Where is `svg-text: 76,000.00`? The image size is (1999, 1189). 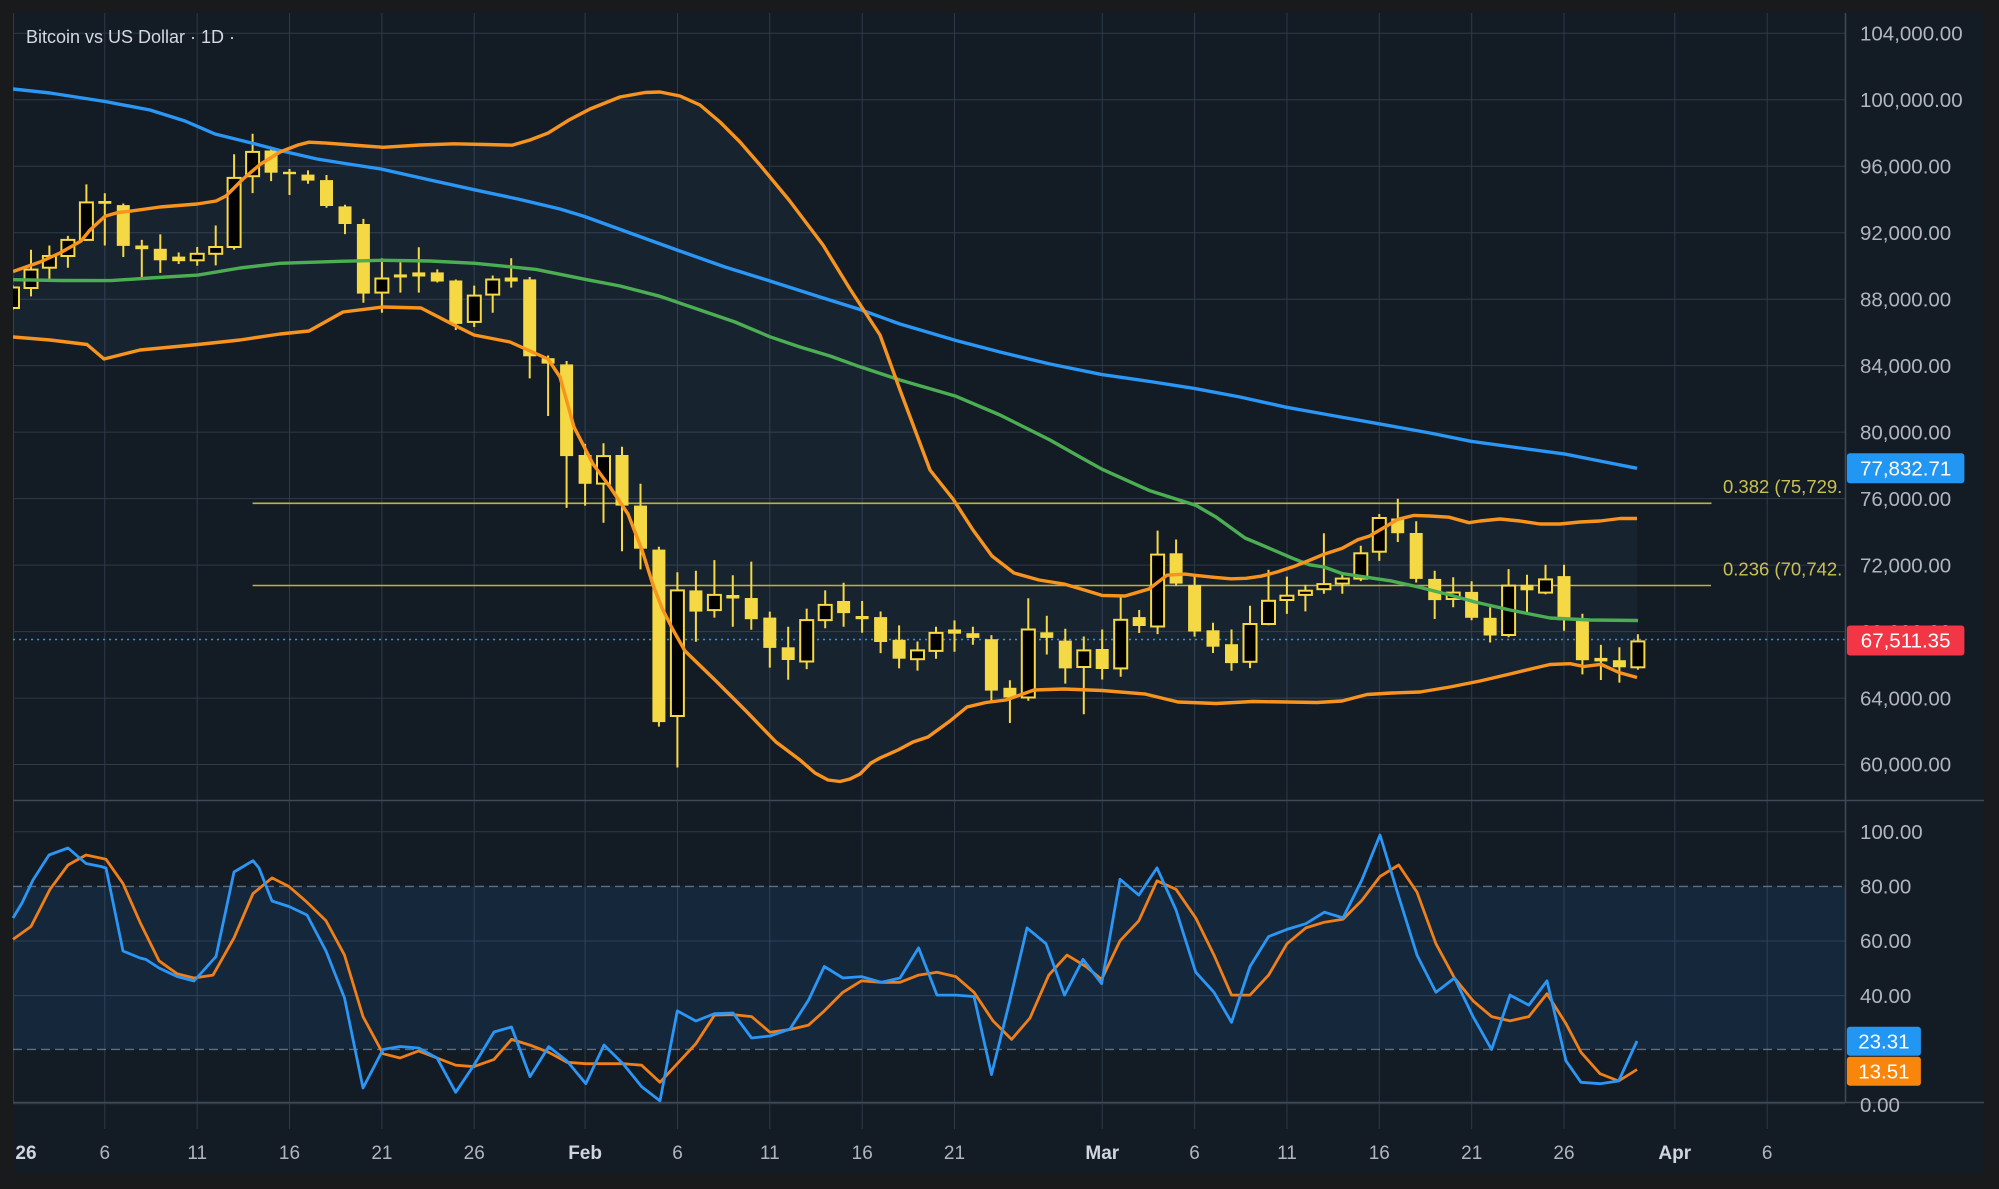 svg-text: 76,000.00 is located at coordinates (1905, 499).